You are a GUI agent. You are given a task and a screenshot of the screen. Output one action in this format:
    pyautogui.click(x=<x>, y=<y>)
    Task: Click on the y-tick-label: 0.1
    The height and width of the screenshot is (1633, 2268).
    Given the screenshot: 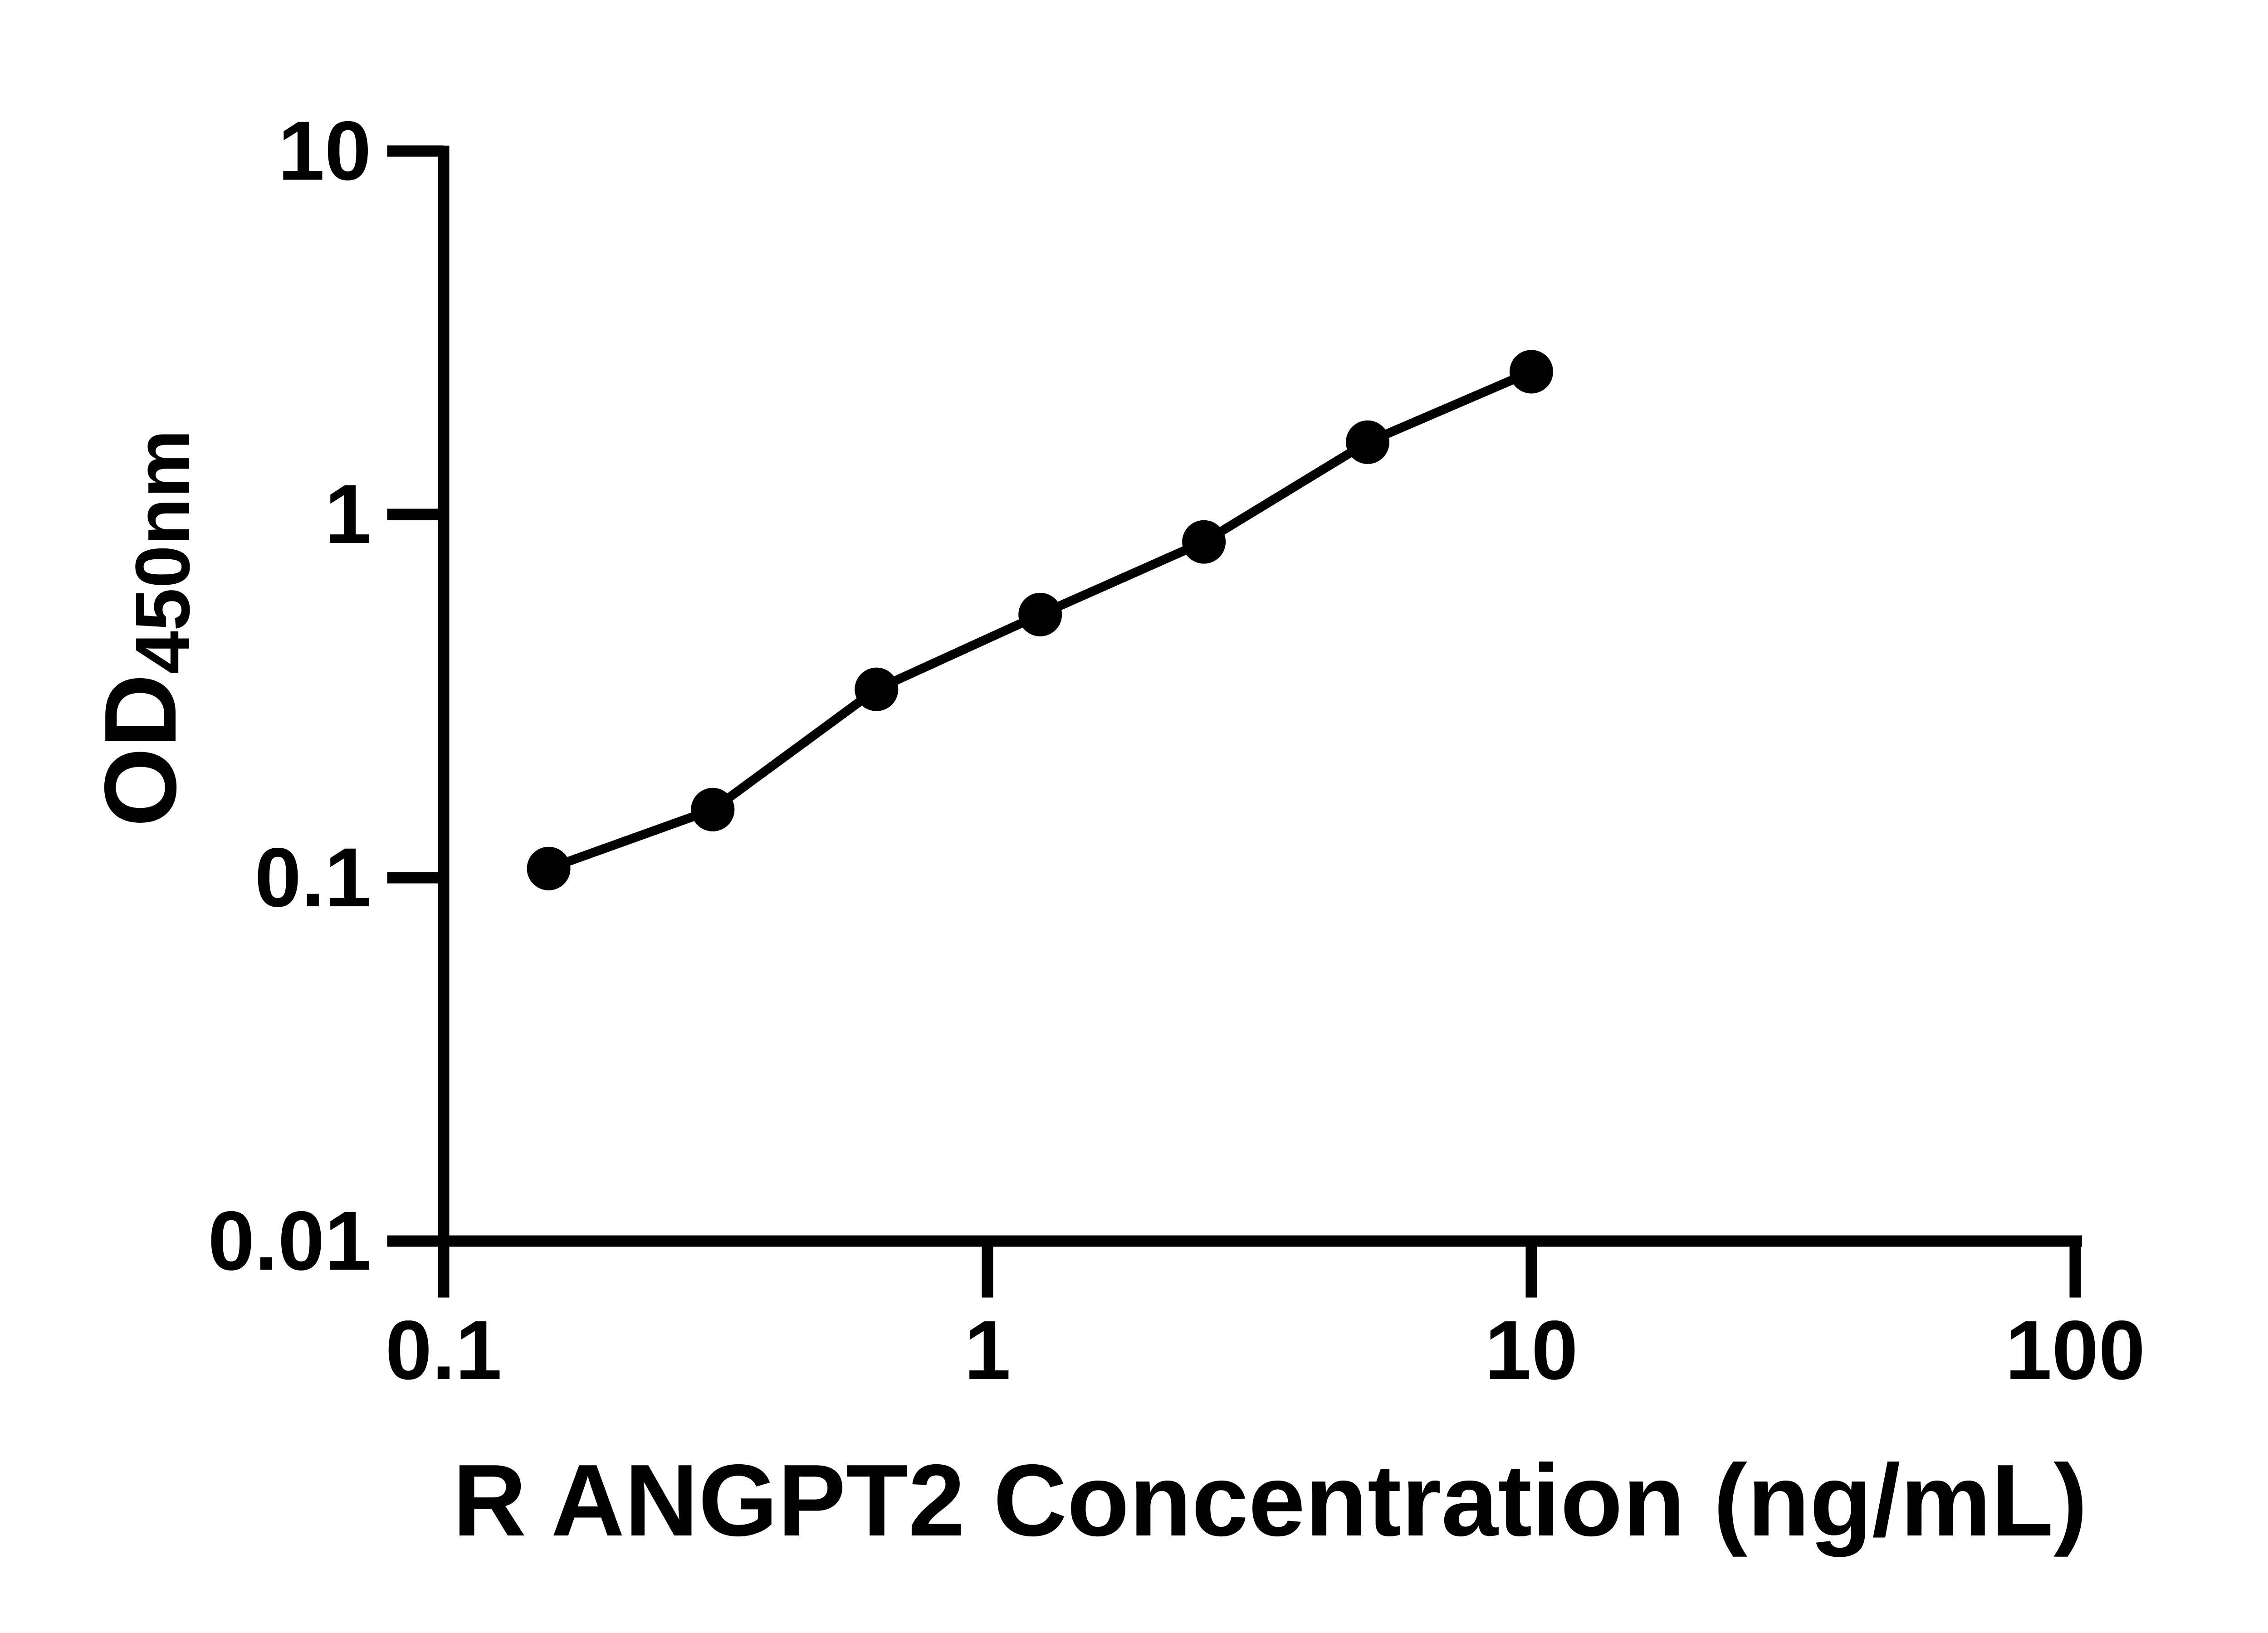 What is the action you would take?
    pyautogui.click(x=312, y=877)
    